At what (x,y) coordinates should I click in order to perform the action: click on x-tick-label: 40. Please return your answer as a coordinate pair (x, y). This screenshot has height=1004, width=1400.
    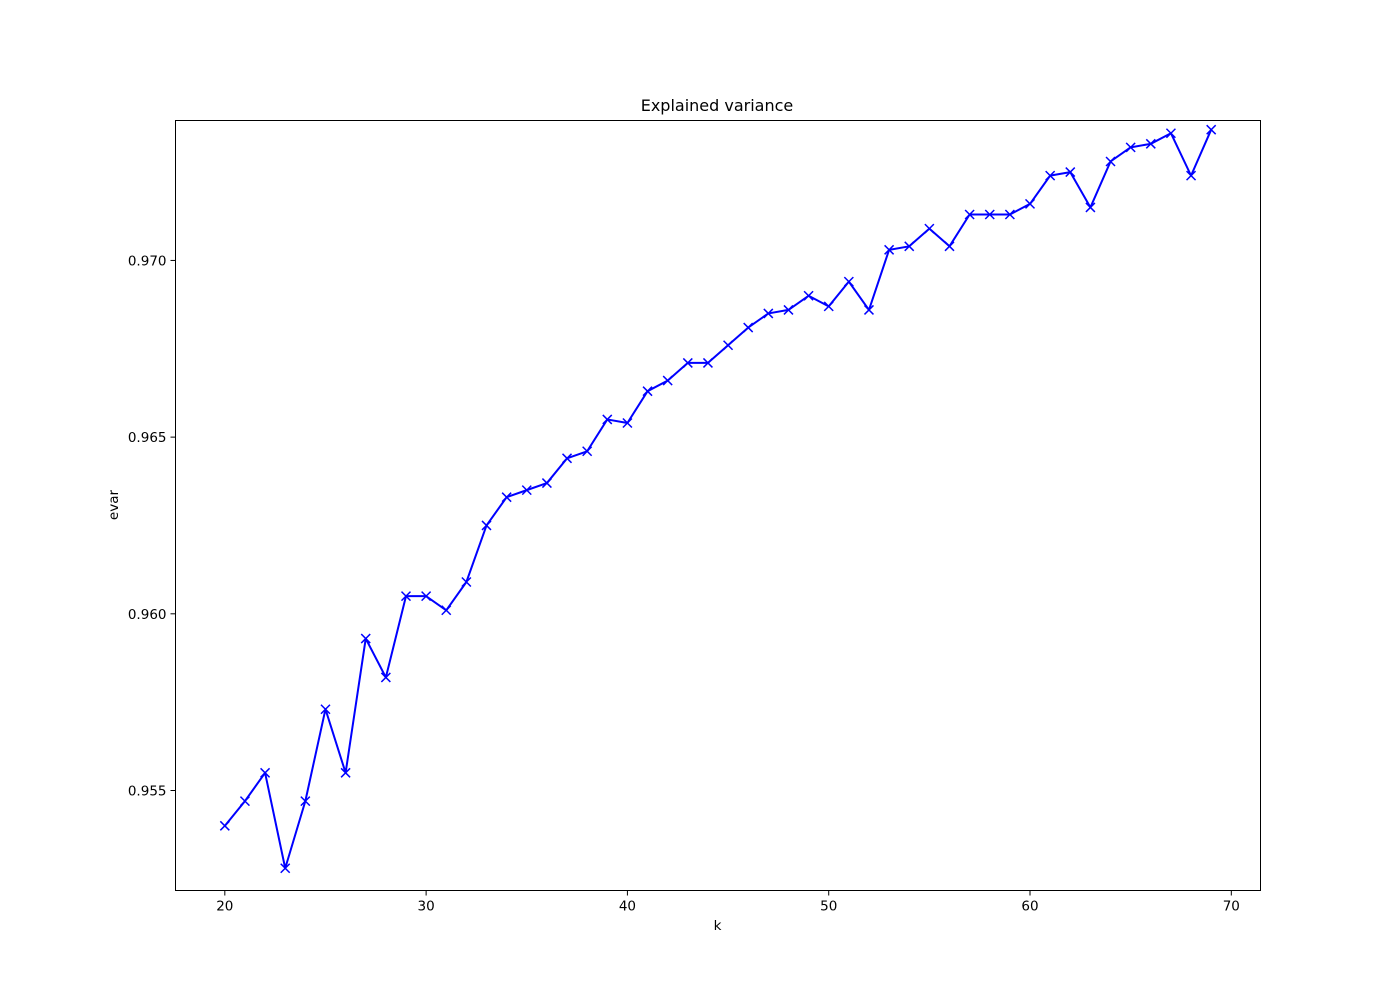
    Looking at the image, I should click on (627, 907).